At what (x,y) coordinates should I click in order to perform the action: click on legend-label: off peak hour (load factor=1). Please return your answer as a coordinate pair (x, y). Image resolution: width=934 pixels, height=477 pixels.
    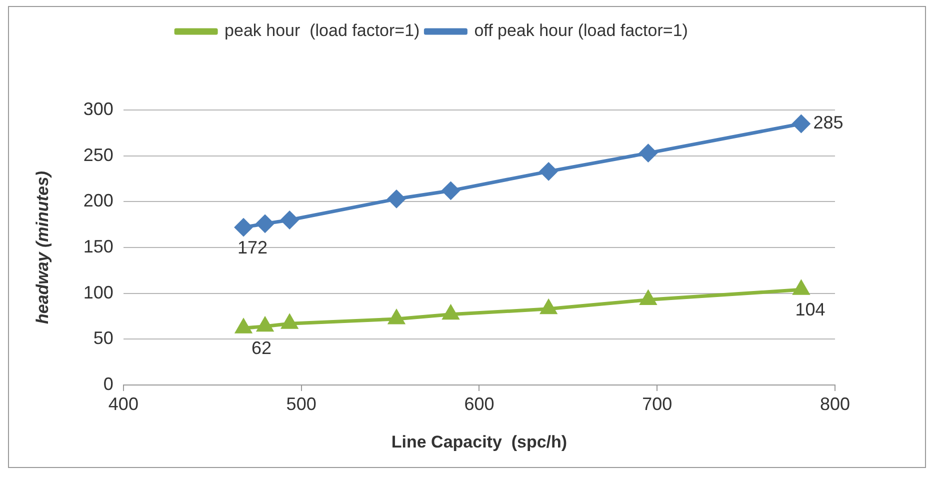
    Looking at the image, I should click on (581, 30).